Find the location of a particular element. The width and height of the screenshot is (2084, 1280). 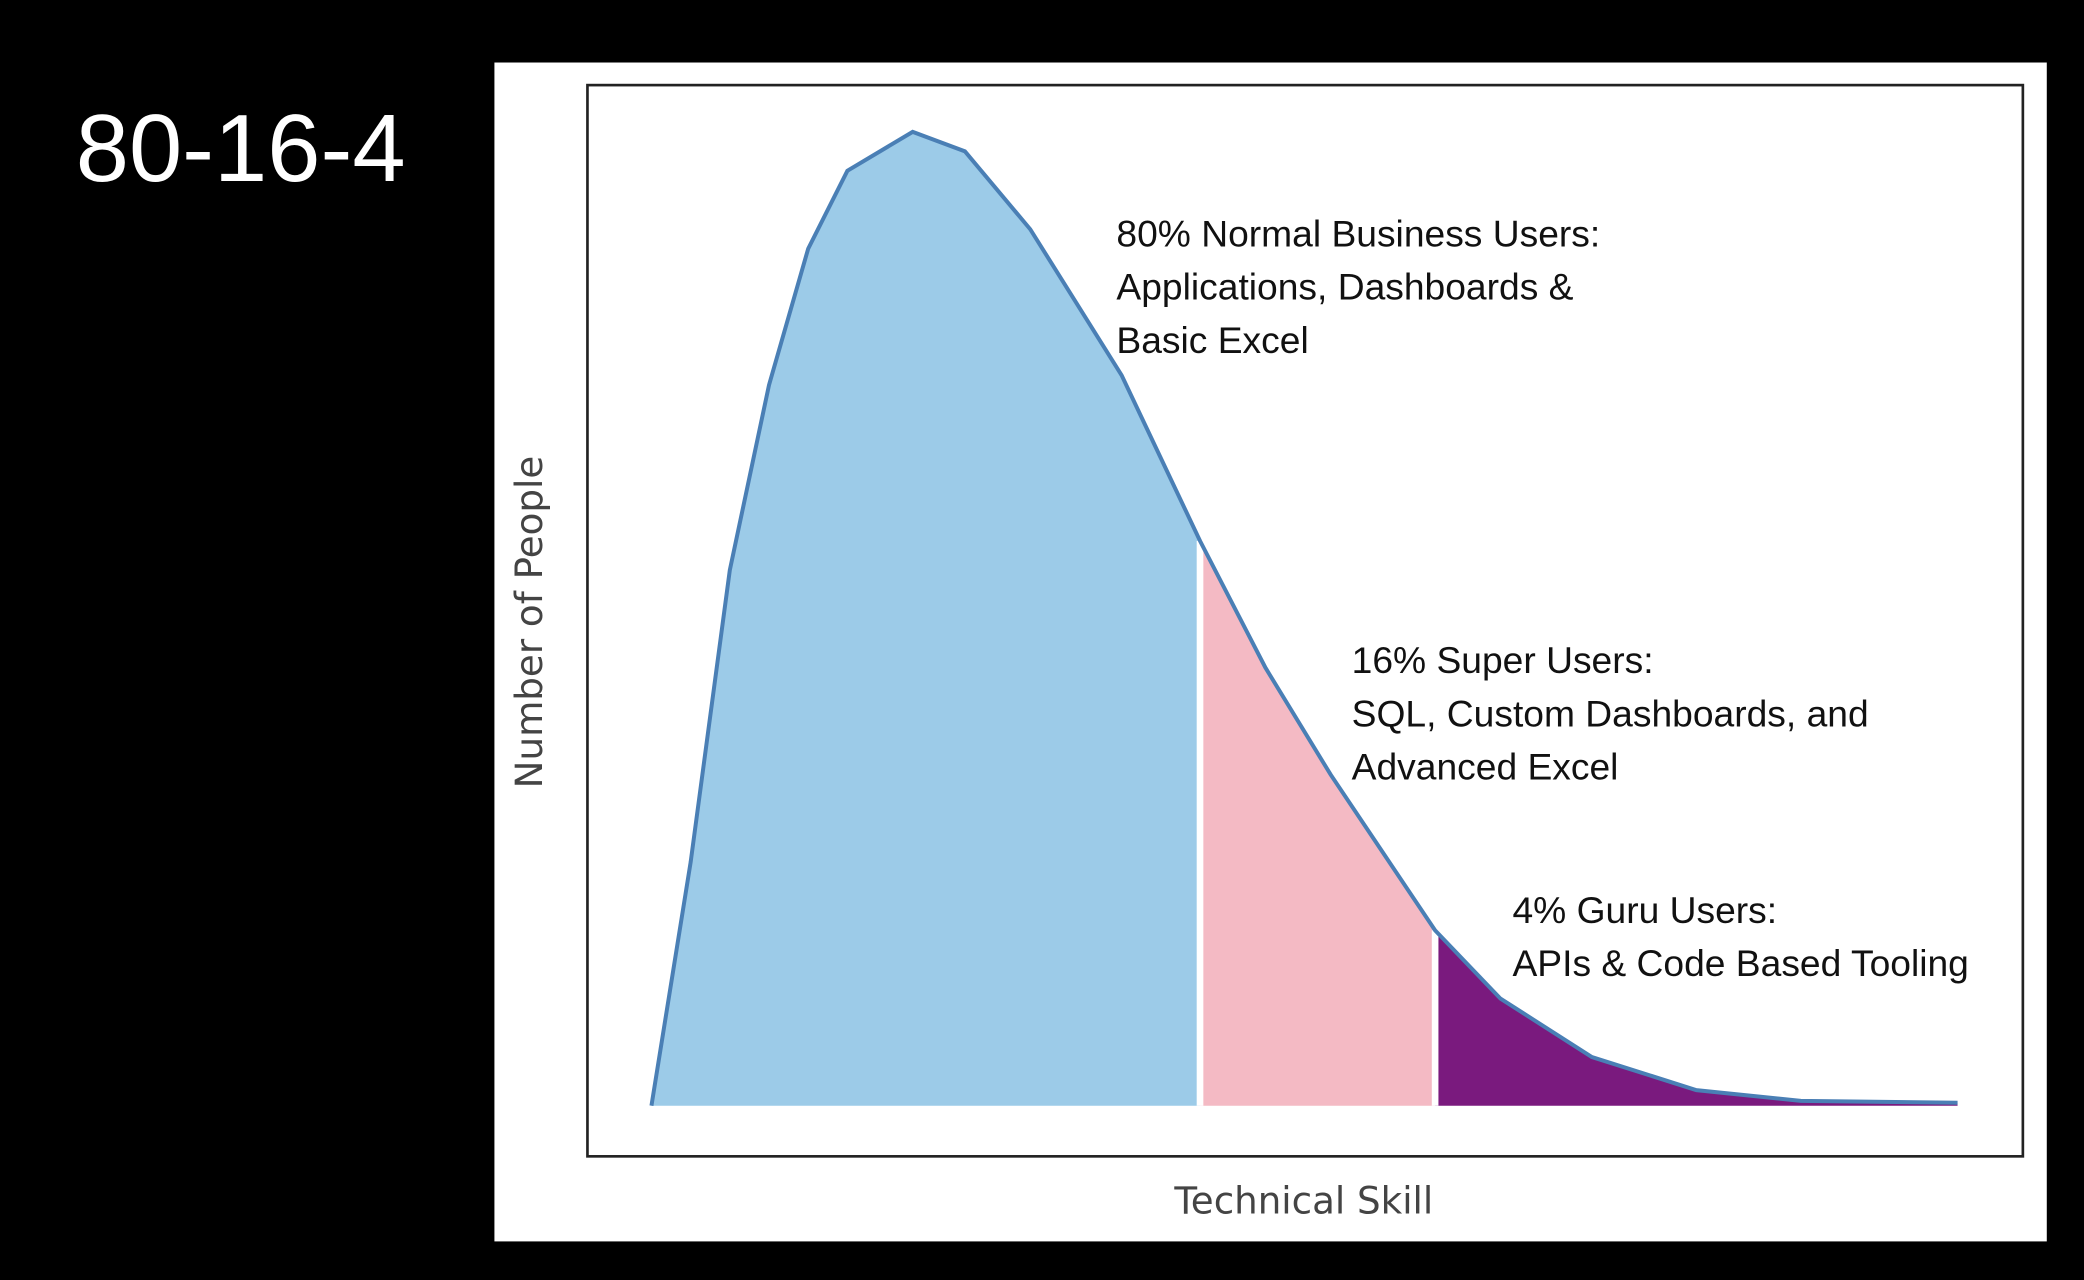

annotation-line: Applications, Dashboards & is located at coordinates (1344, 287).